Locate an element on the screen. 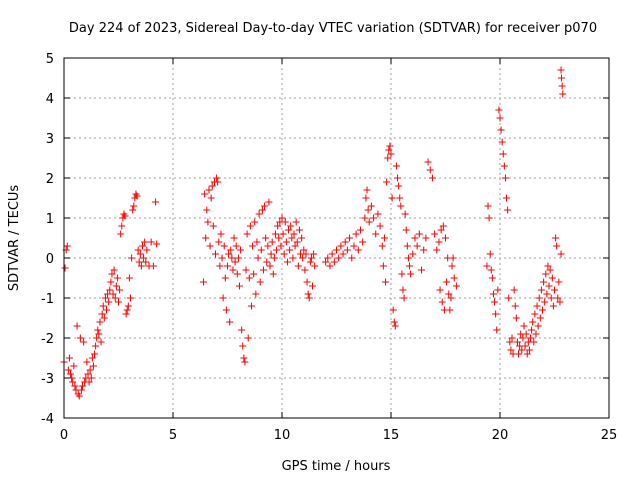 This screenshot has width=640, height=480. y-tick-label: 1 is located at coordinates (50, 219).